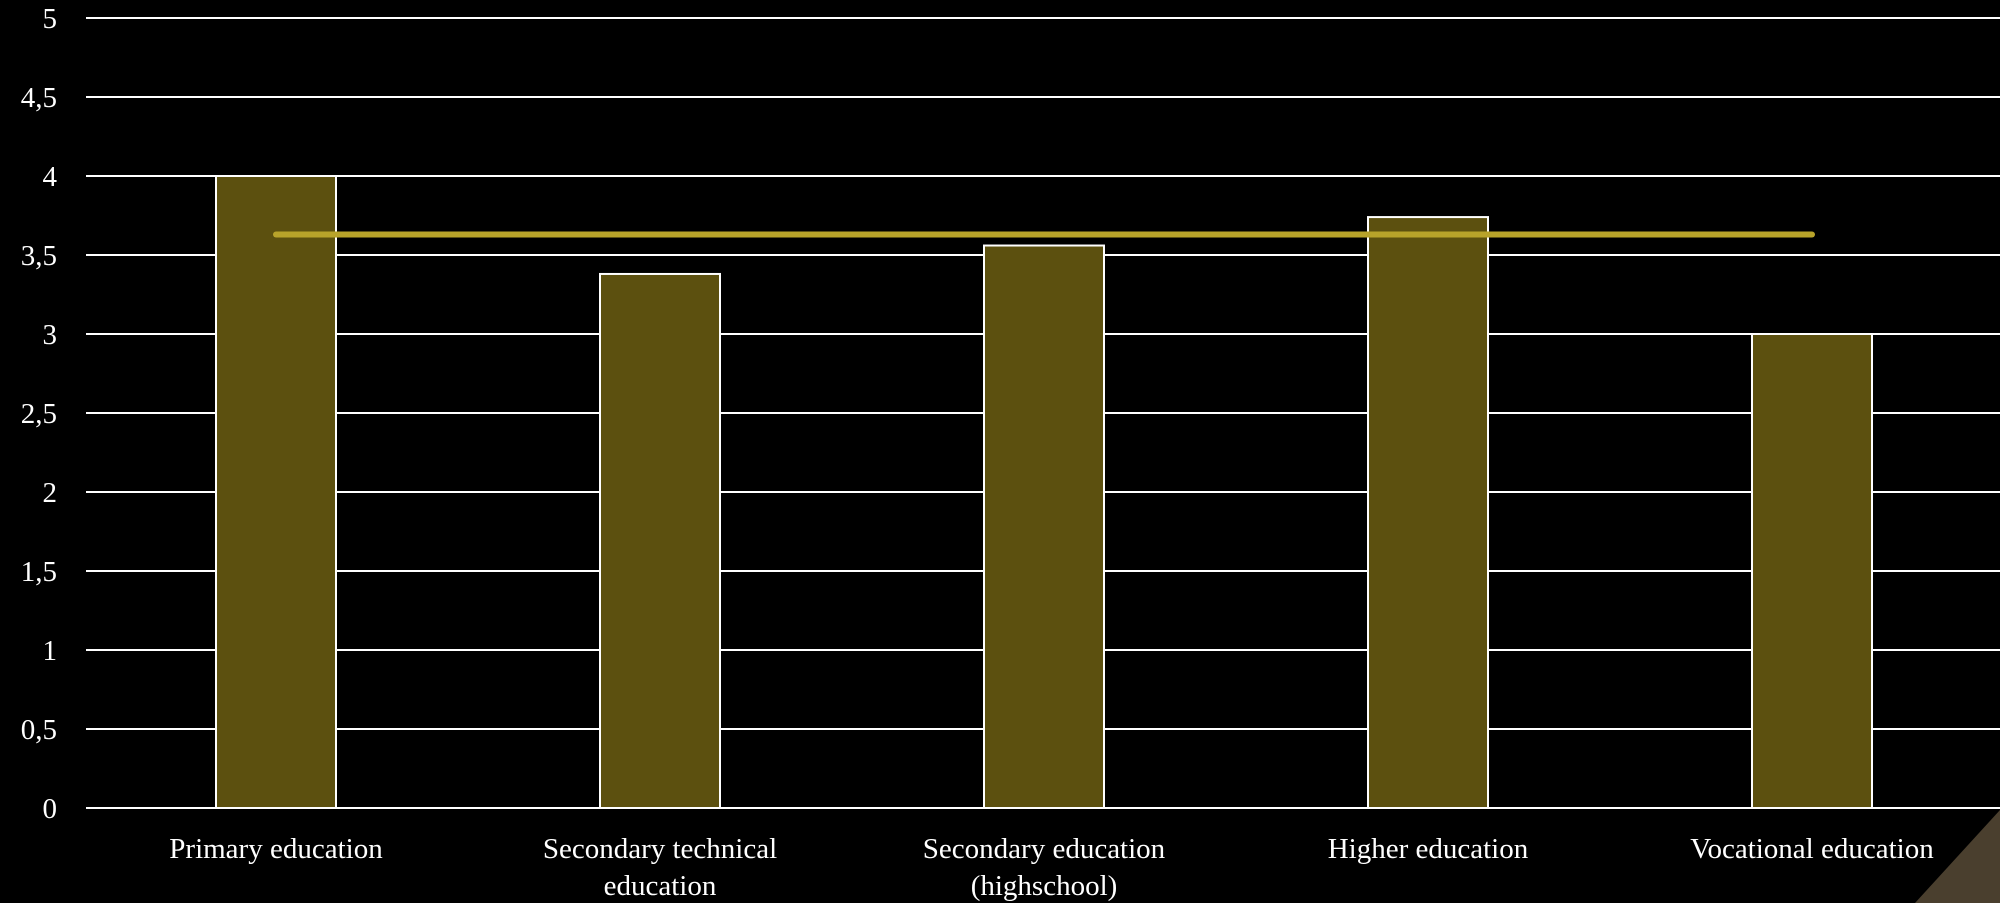  Describe the element at coordinates (276, 849) in the screenshot. I see `x-tick-label: Primary education` at that location.